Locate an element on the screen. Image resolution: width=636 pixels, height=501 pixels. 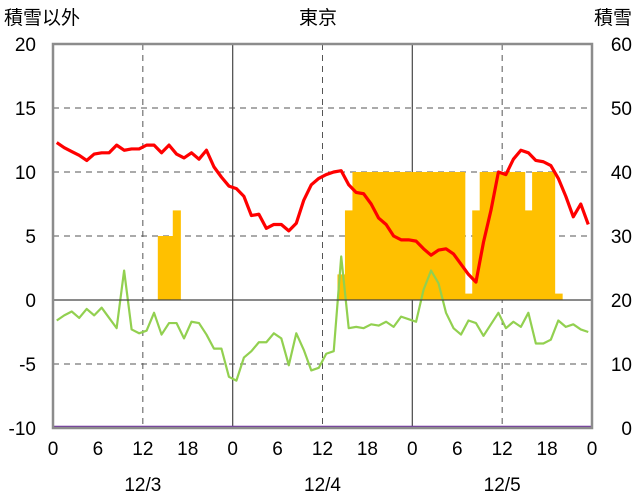
right-tick-label: 20 is located at coordinates (621, 301).